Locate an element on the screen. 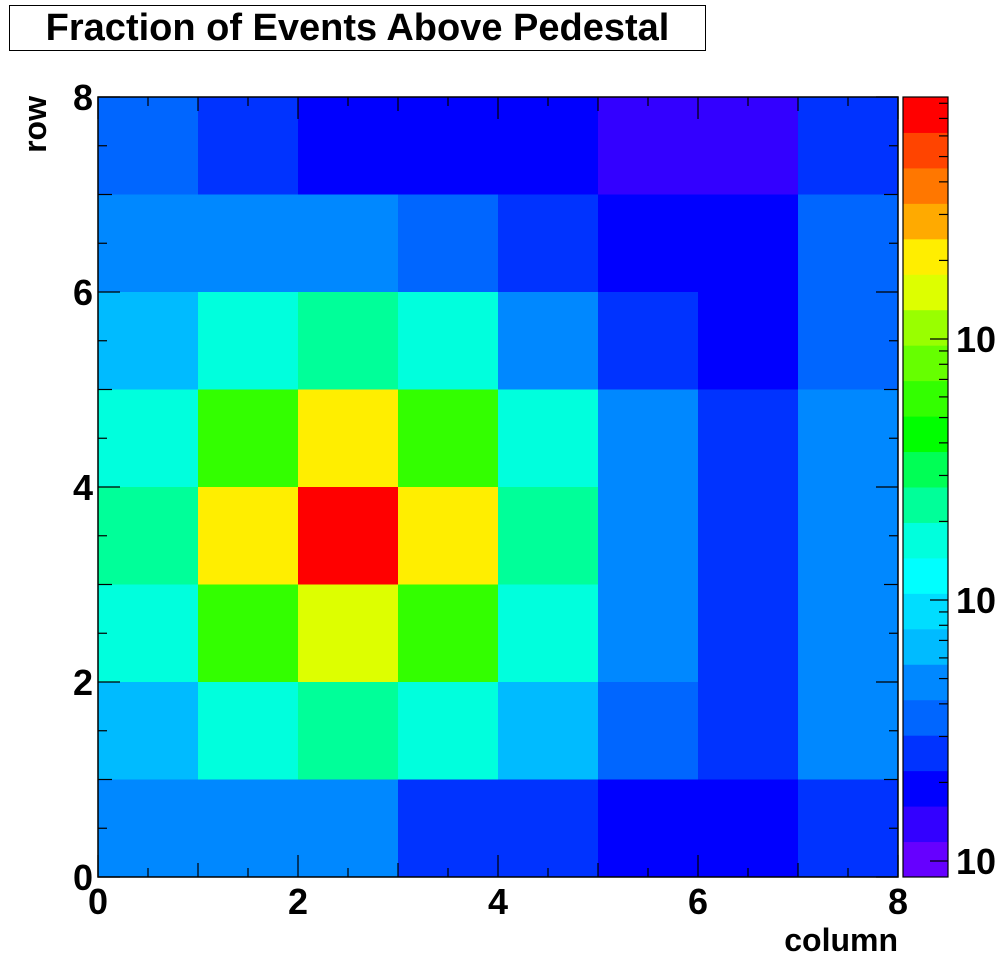  heatmap-cell-r3-c3 is located at coordinates (448, 536).